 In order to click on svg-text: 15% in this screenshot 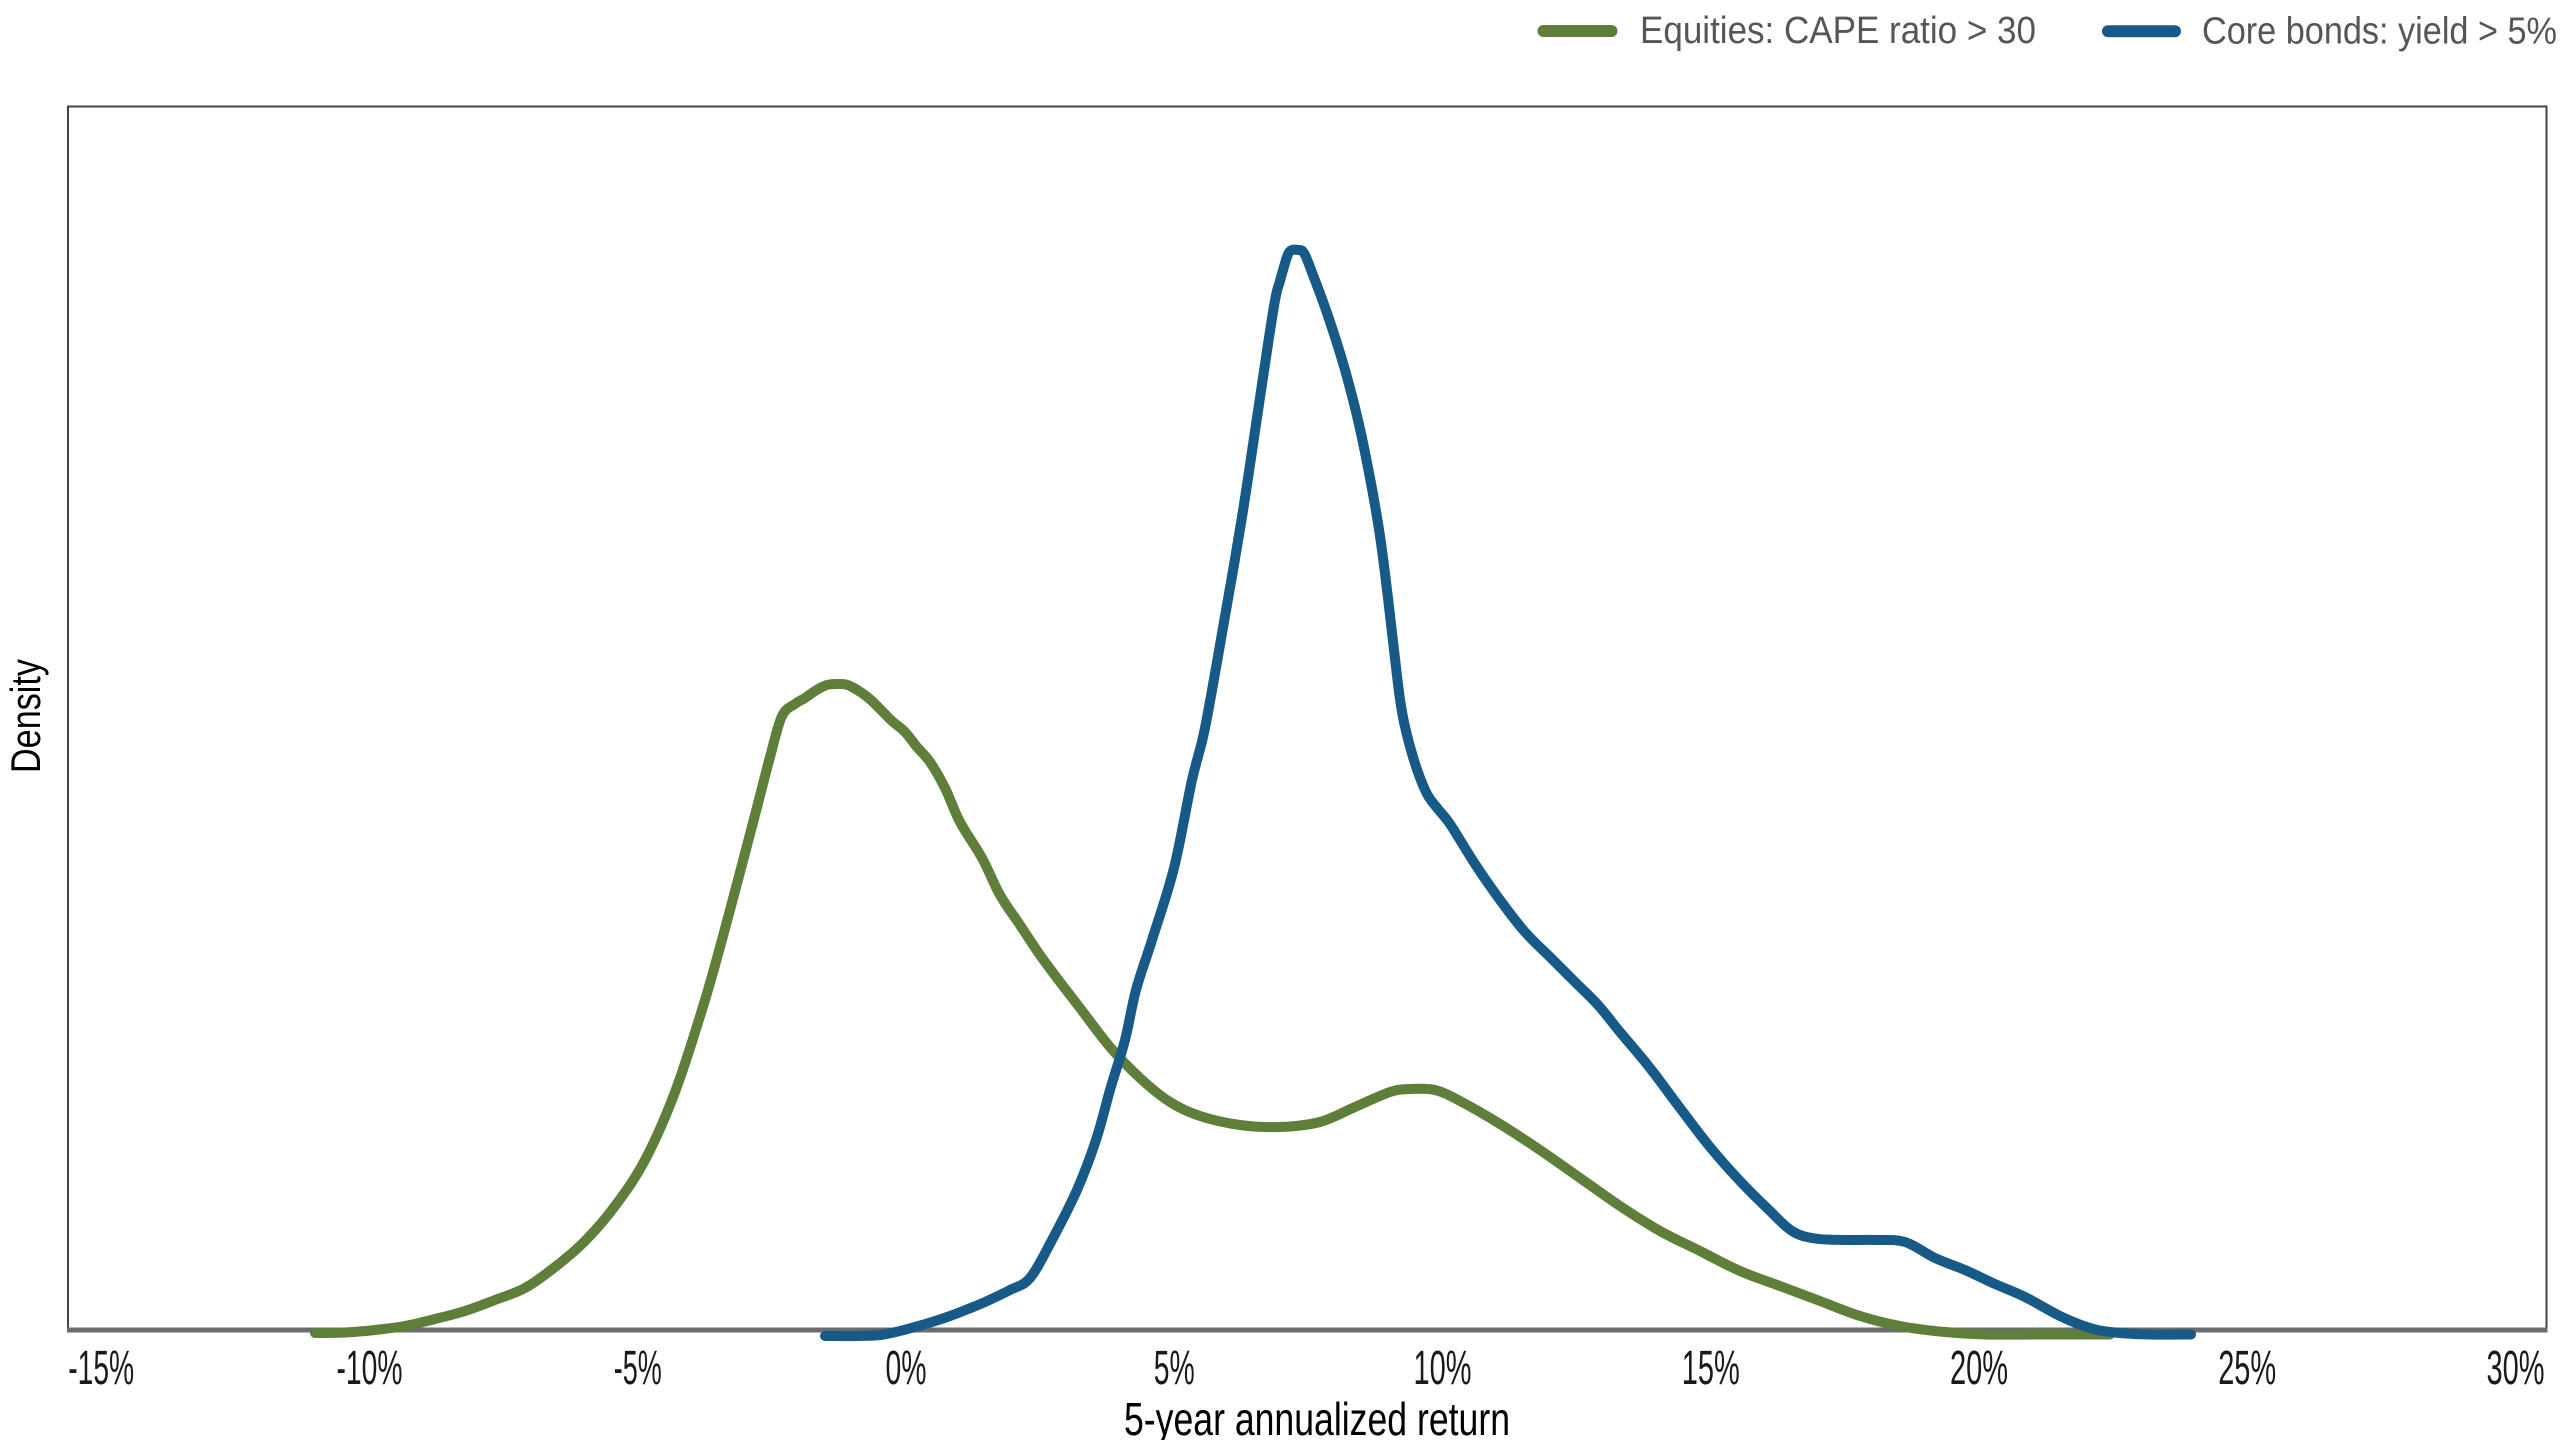, I will do `click(1711, 1368)`.